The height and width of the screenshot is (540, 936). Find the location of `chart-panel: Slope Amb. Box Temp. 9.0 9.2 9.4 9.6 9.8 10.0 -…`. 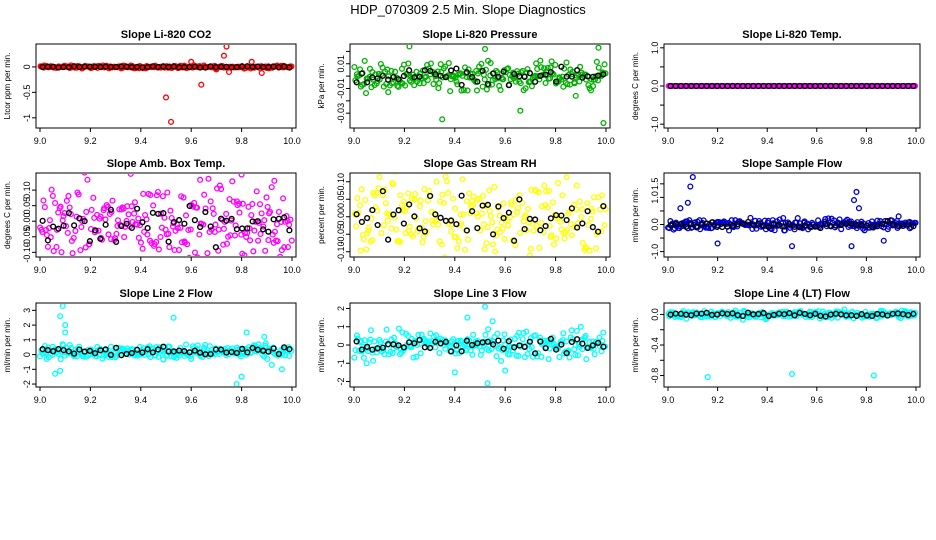

chart-panel: Slope Amb. Box Temp. 9.0 9.2 9.4 9.6 9.8 10.0 -… is located at coordinates (152, 216).